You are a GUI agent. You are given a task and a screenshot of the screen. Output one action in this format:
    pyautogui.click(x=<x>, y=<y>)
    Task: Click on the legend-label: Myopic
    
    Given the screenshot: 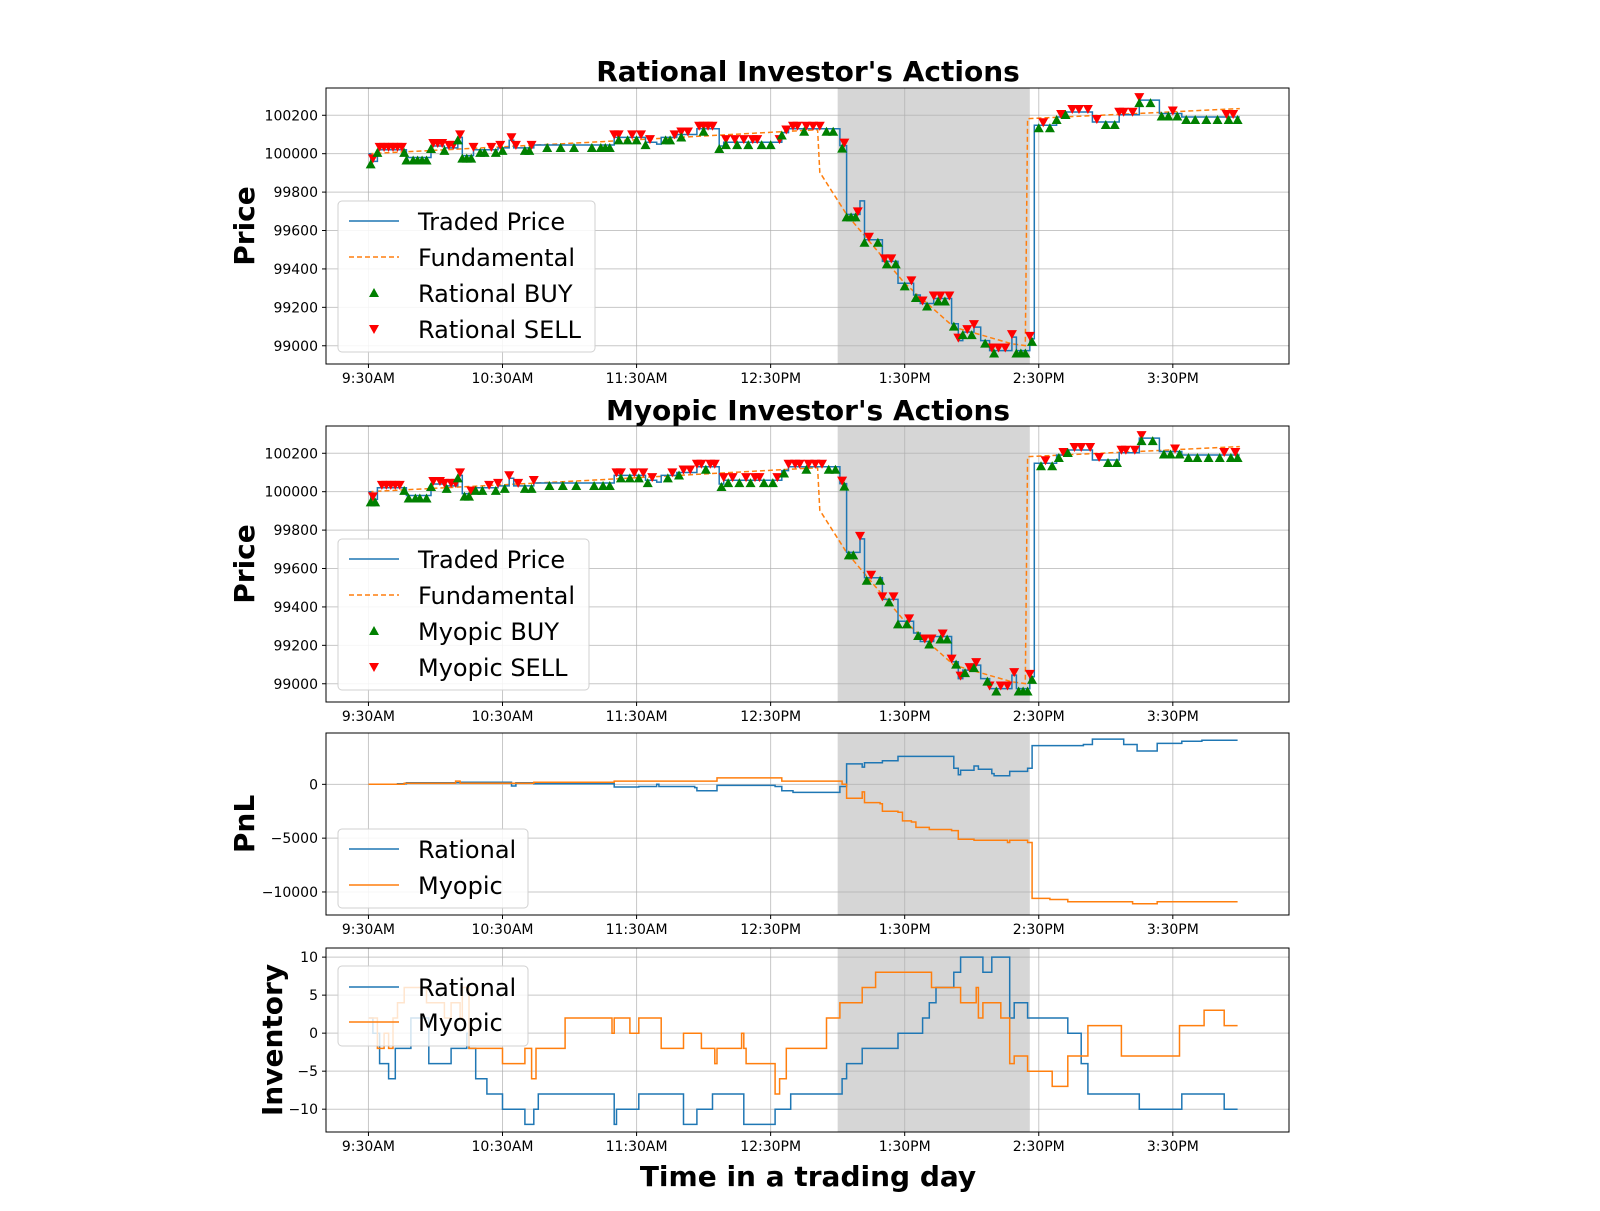 What is the action you would take?
    pyautogui.click(x=460, y=886)
    